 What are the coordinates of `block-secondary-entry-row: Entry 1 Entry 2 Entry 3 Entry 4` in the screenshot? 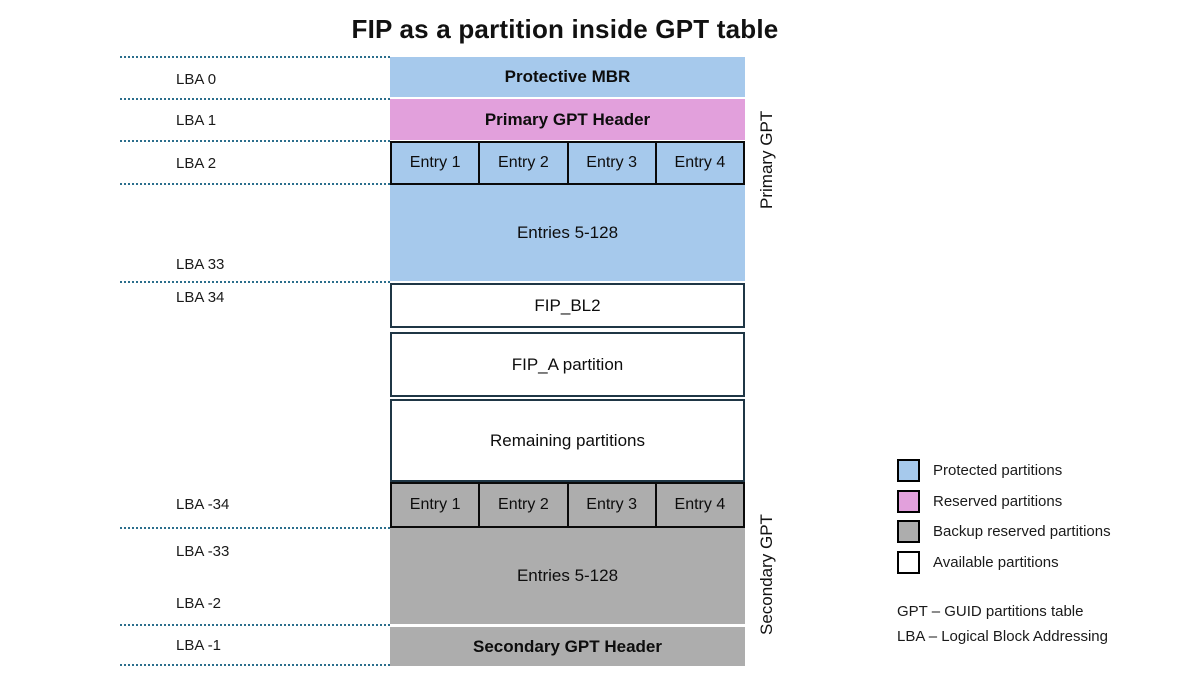 It's located at (567, 505).